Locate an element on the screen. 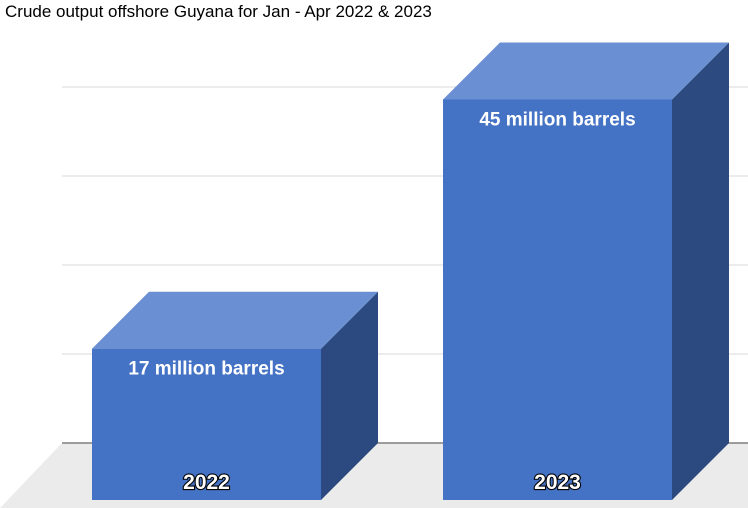 This screenshot has width=748, height=508. data-label: 17 million barrels is located at coordinates (206, 369).